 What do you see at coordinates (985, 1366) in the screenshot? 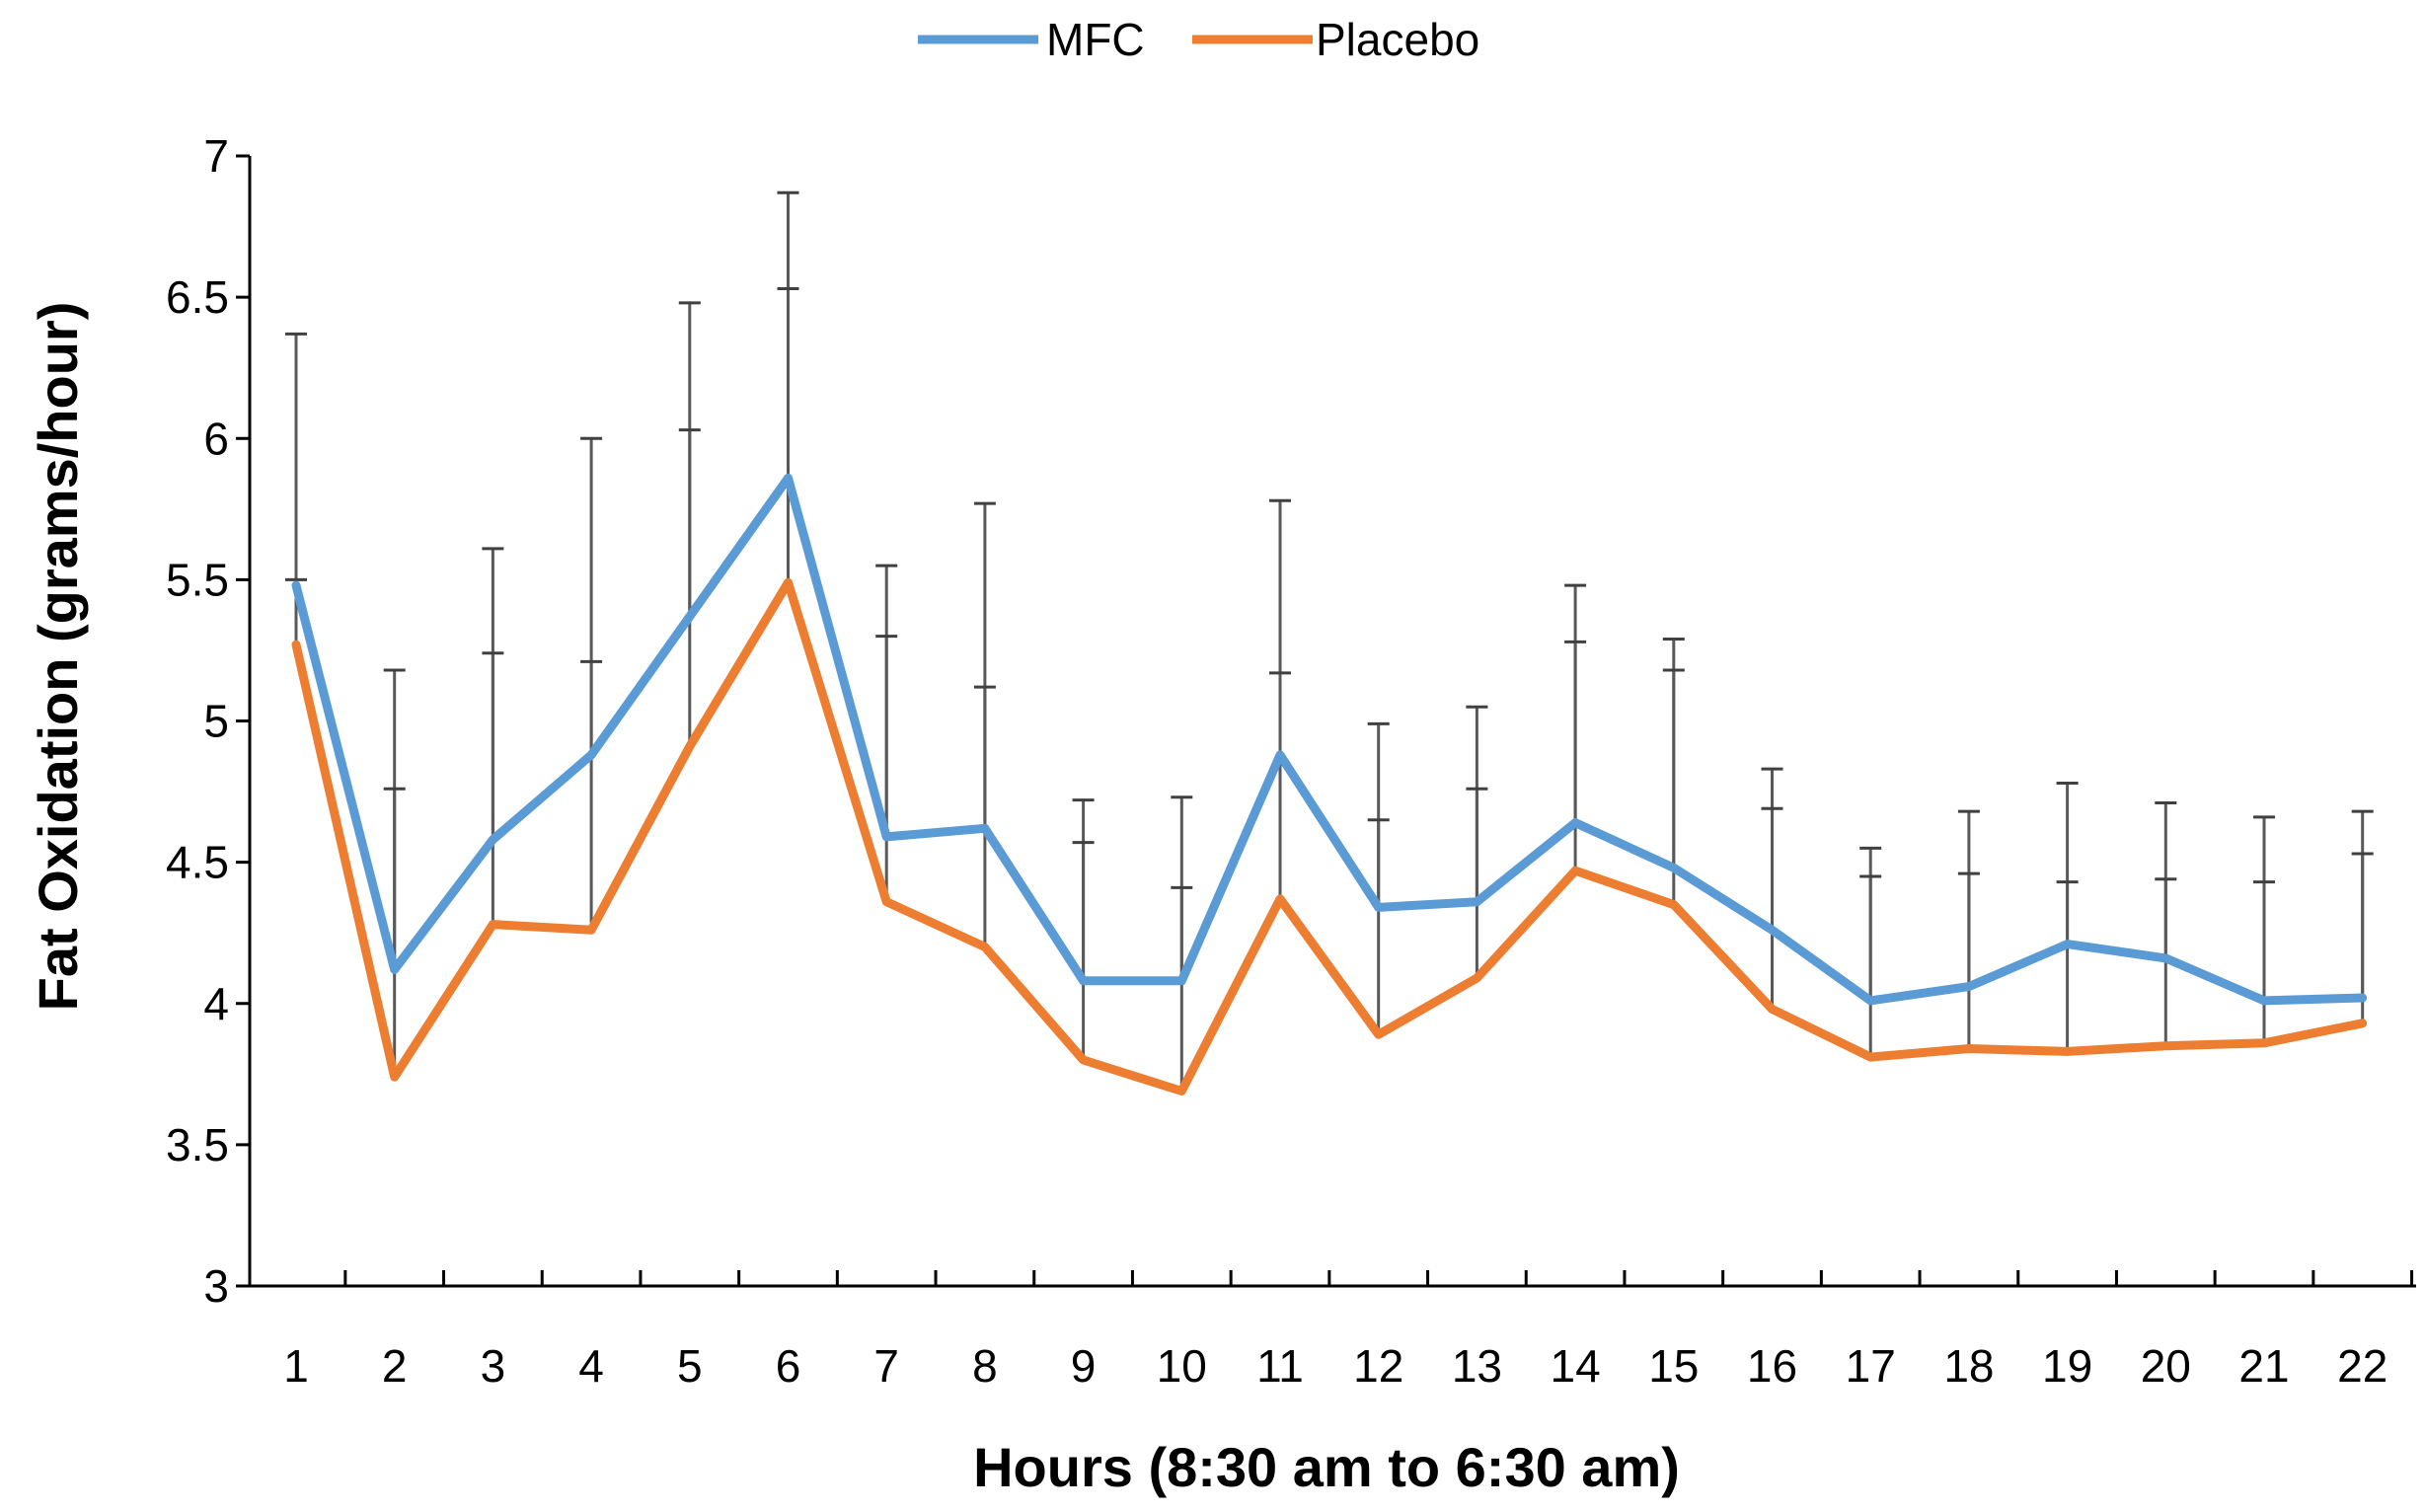
I see `x-tick-label: 8` at bounding box center [985, 1366].